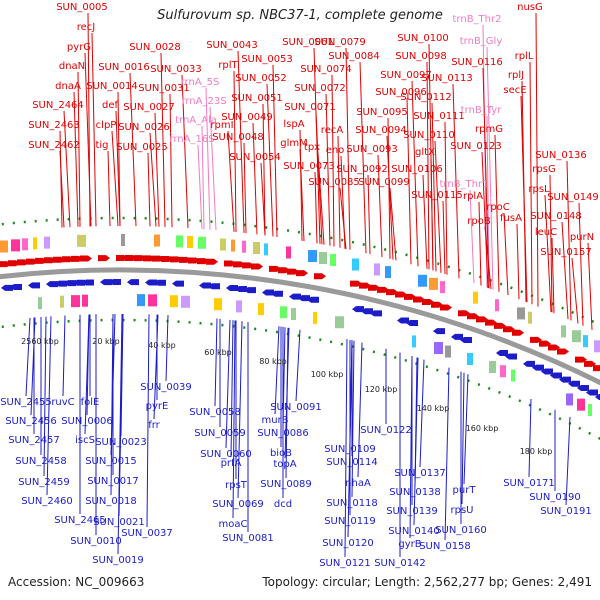  What do you see at coordinates (481, 41) in the screenshot?
I see `forward-gene-label: trnB_Gly` at bounding box center [481, 41].